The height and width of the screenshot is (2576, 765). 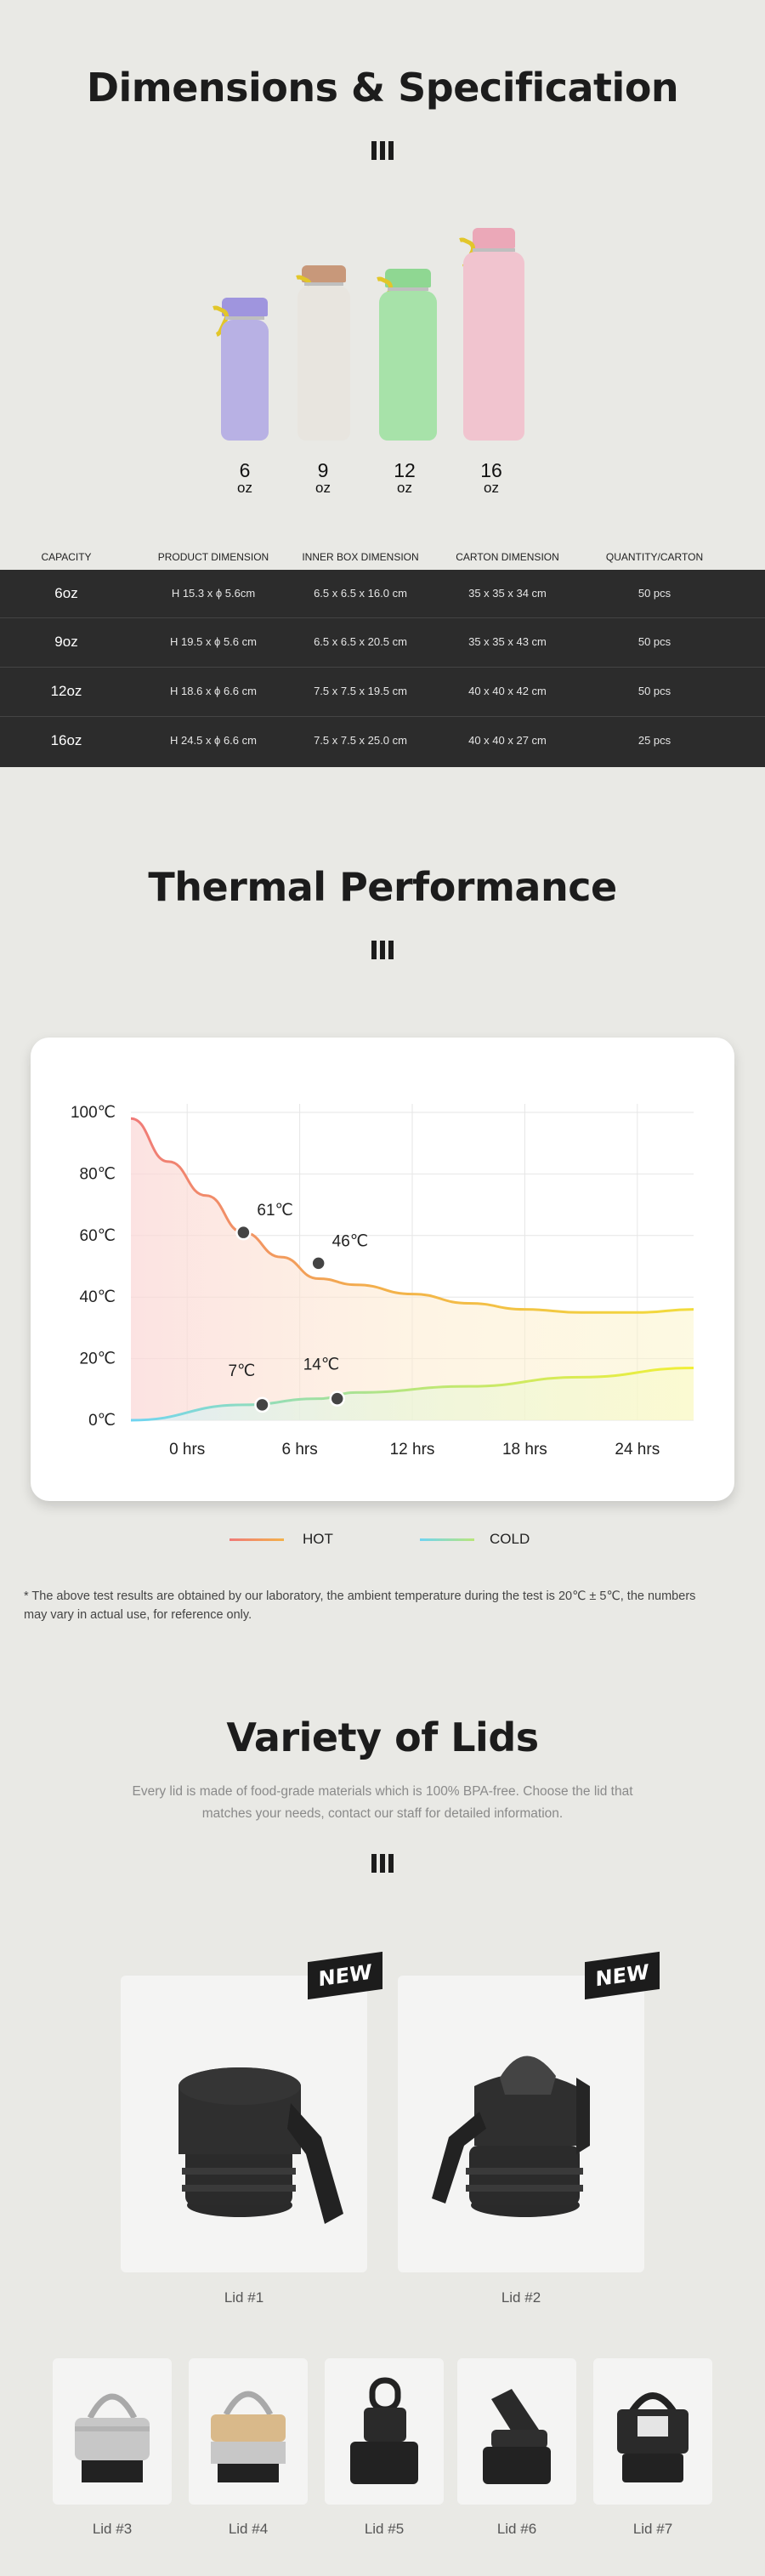 I want to click on x-tick-label: 6 hrs, so click(x=299, y=1450).